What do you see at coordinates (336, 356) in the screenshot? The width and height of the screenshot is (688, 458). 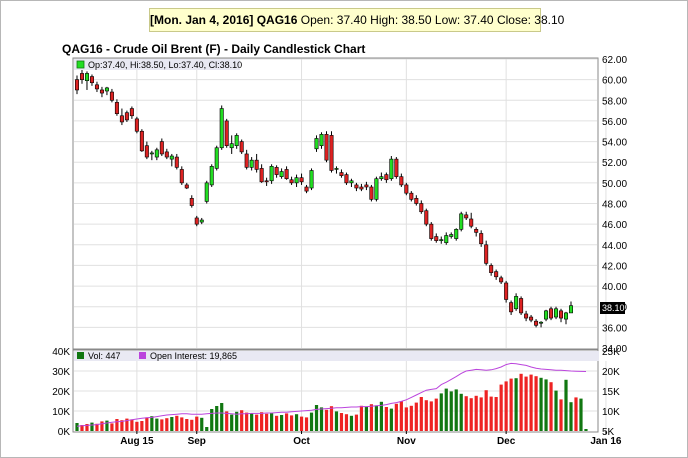 I see `volume-legend-box` at bounding box center [336, 356].